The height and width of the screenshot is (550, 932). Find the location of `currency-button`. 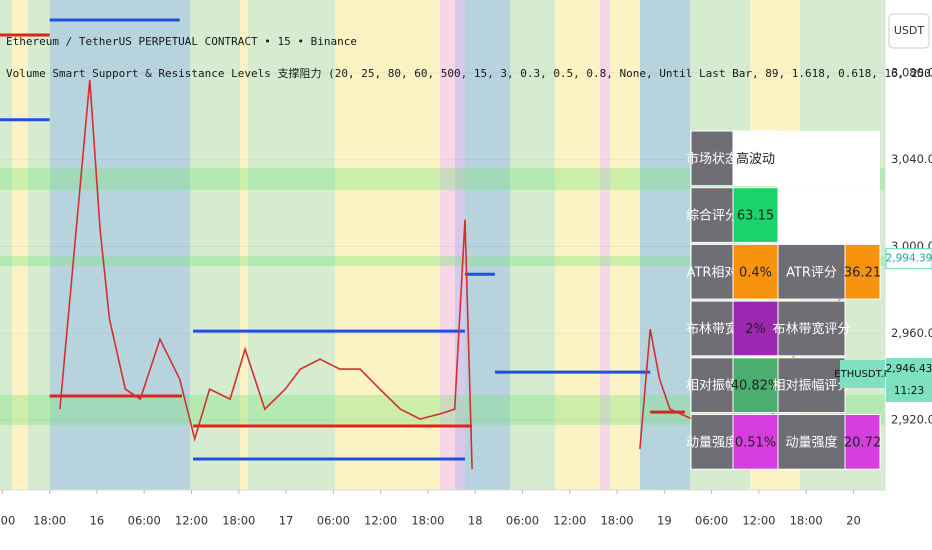

currency-button is located at coordinates (909, 31).